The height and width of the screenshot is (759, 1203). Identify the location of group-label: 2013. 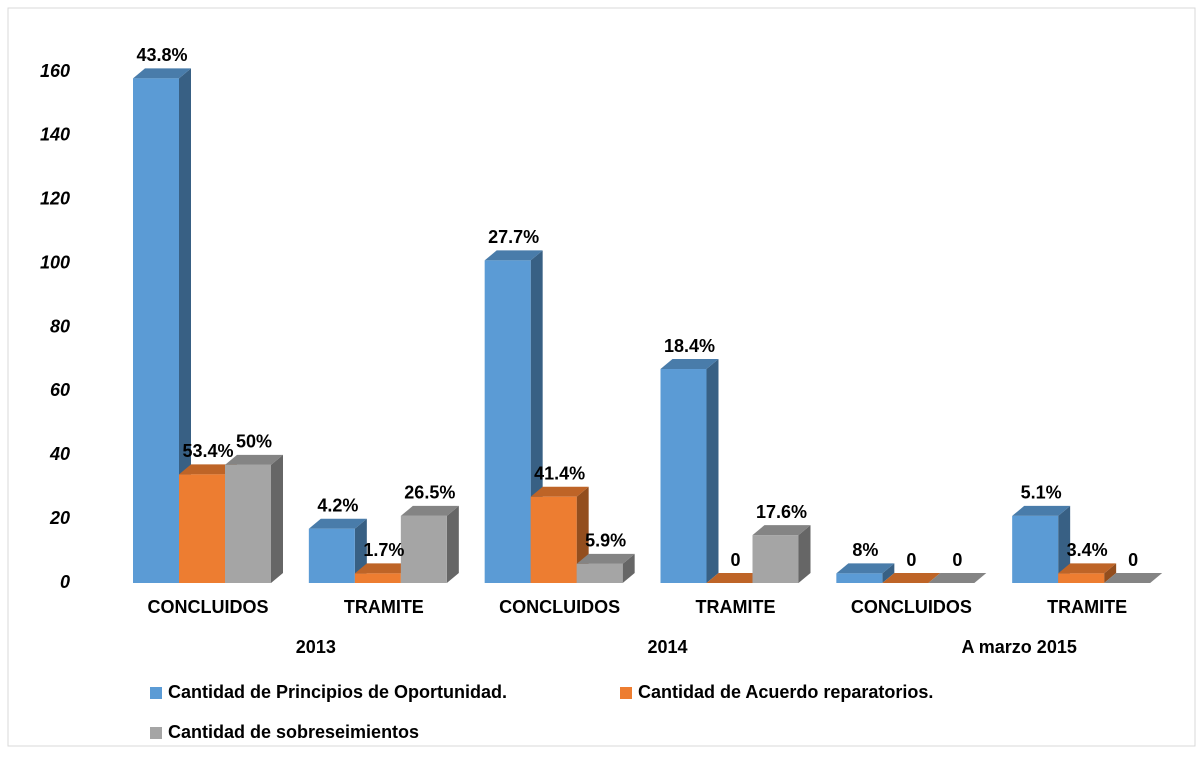
(316, 647).